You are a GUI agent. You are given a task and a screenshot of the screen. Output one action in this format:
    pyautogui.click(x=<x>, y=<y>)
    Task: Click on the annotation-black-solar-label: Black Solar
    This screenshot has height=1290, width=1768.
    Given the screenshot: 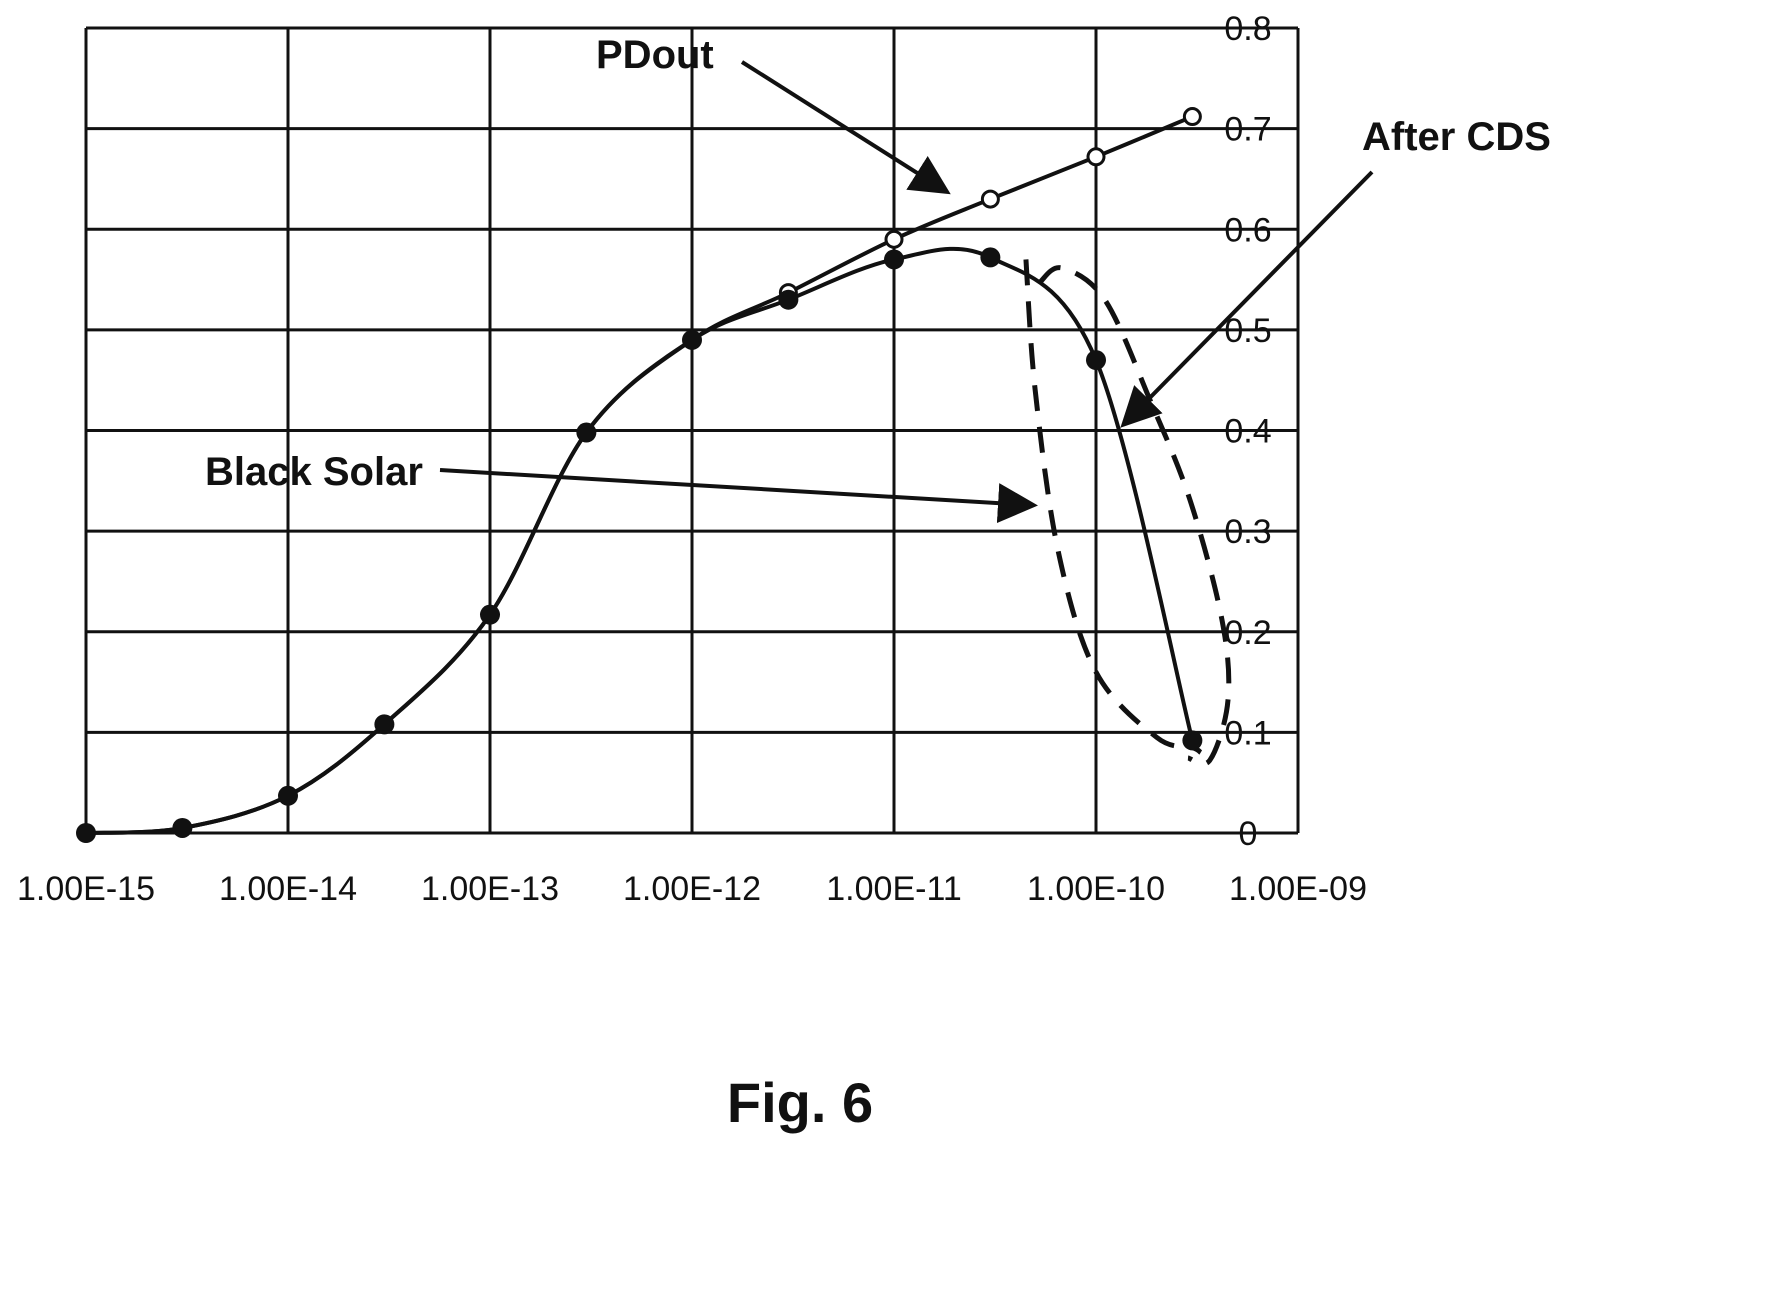 What is the action you would take?
    pyautogui.click(x=314, y=472)
    